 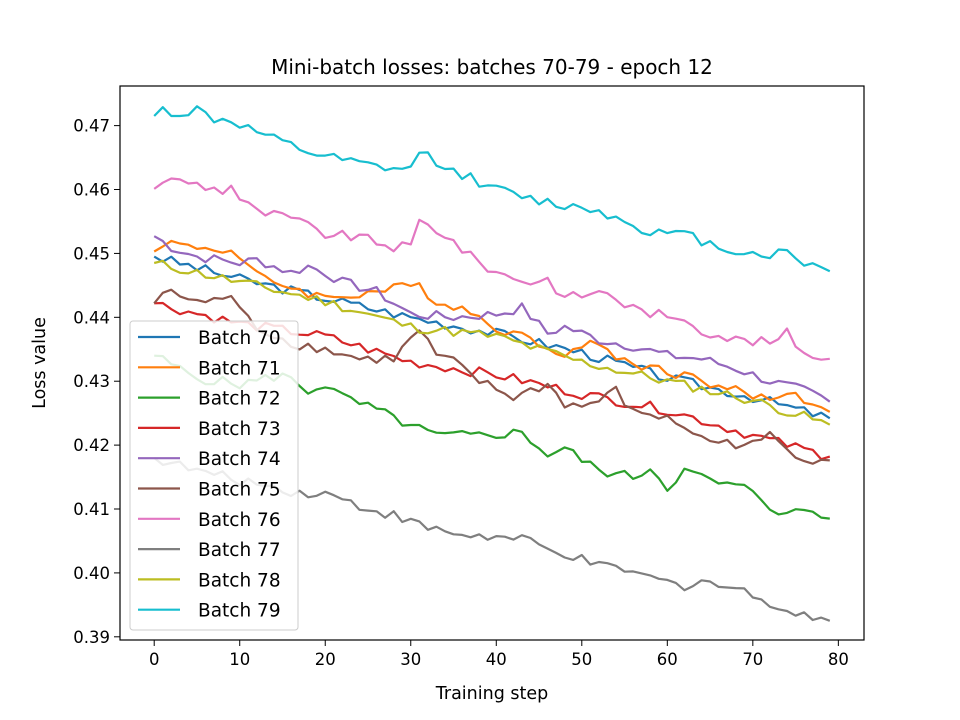 I want to click on legend-label: Batch 79, so click(x=239, y=611).